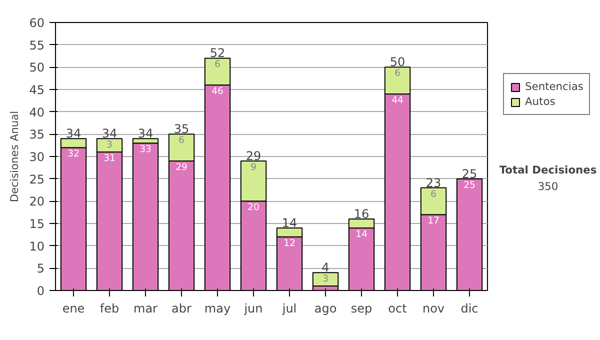  Describe the element at coordinates (470, 173) in the screenshot. I see `total-label: 25` at that location.